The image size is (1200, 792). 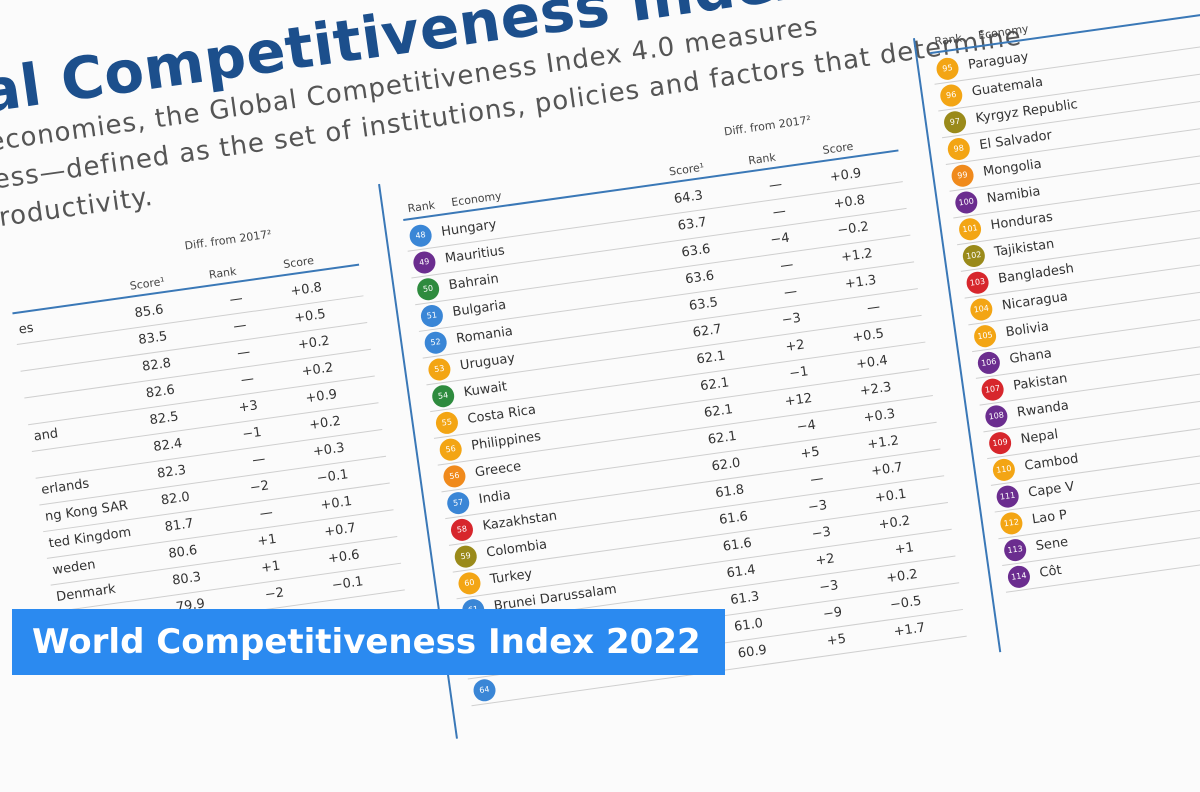 What do you see at coordinates (458, 503) in the screenshot?
I see `rank-badge: 57` at bounding box center [458, 503].